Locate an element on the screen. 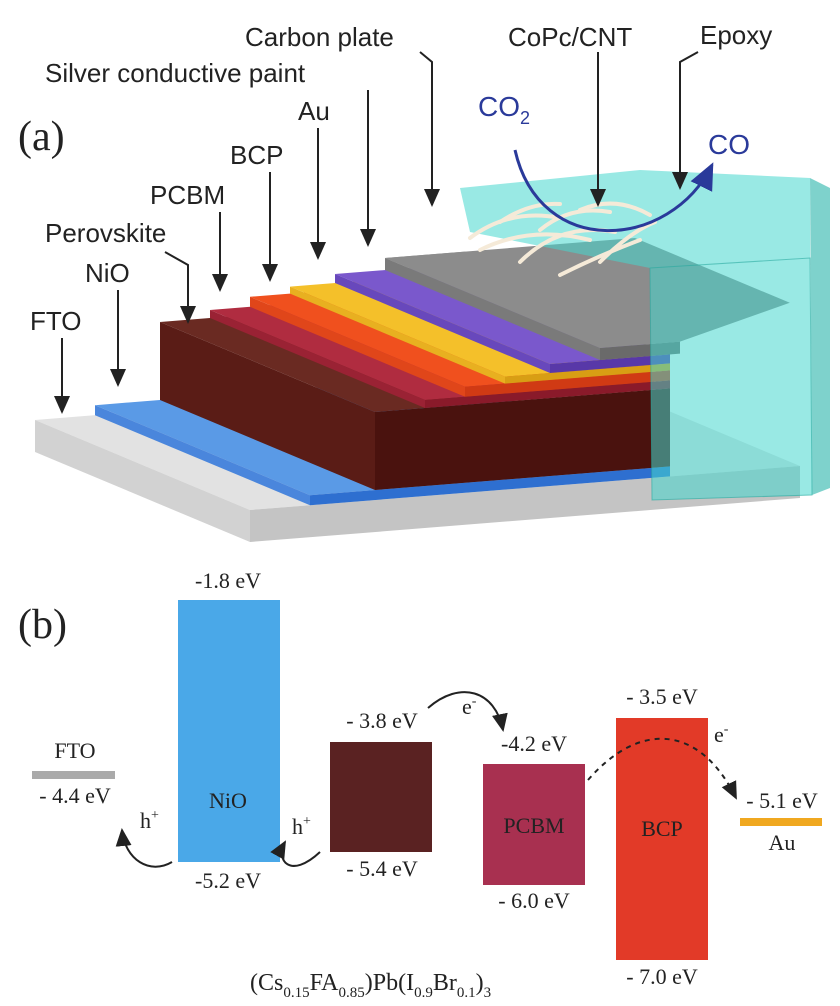 The height and width of the screenshot is (1006, 840). panel-label: (b) is located at coordinates (42, 625).